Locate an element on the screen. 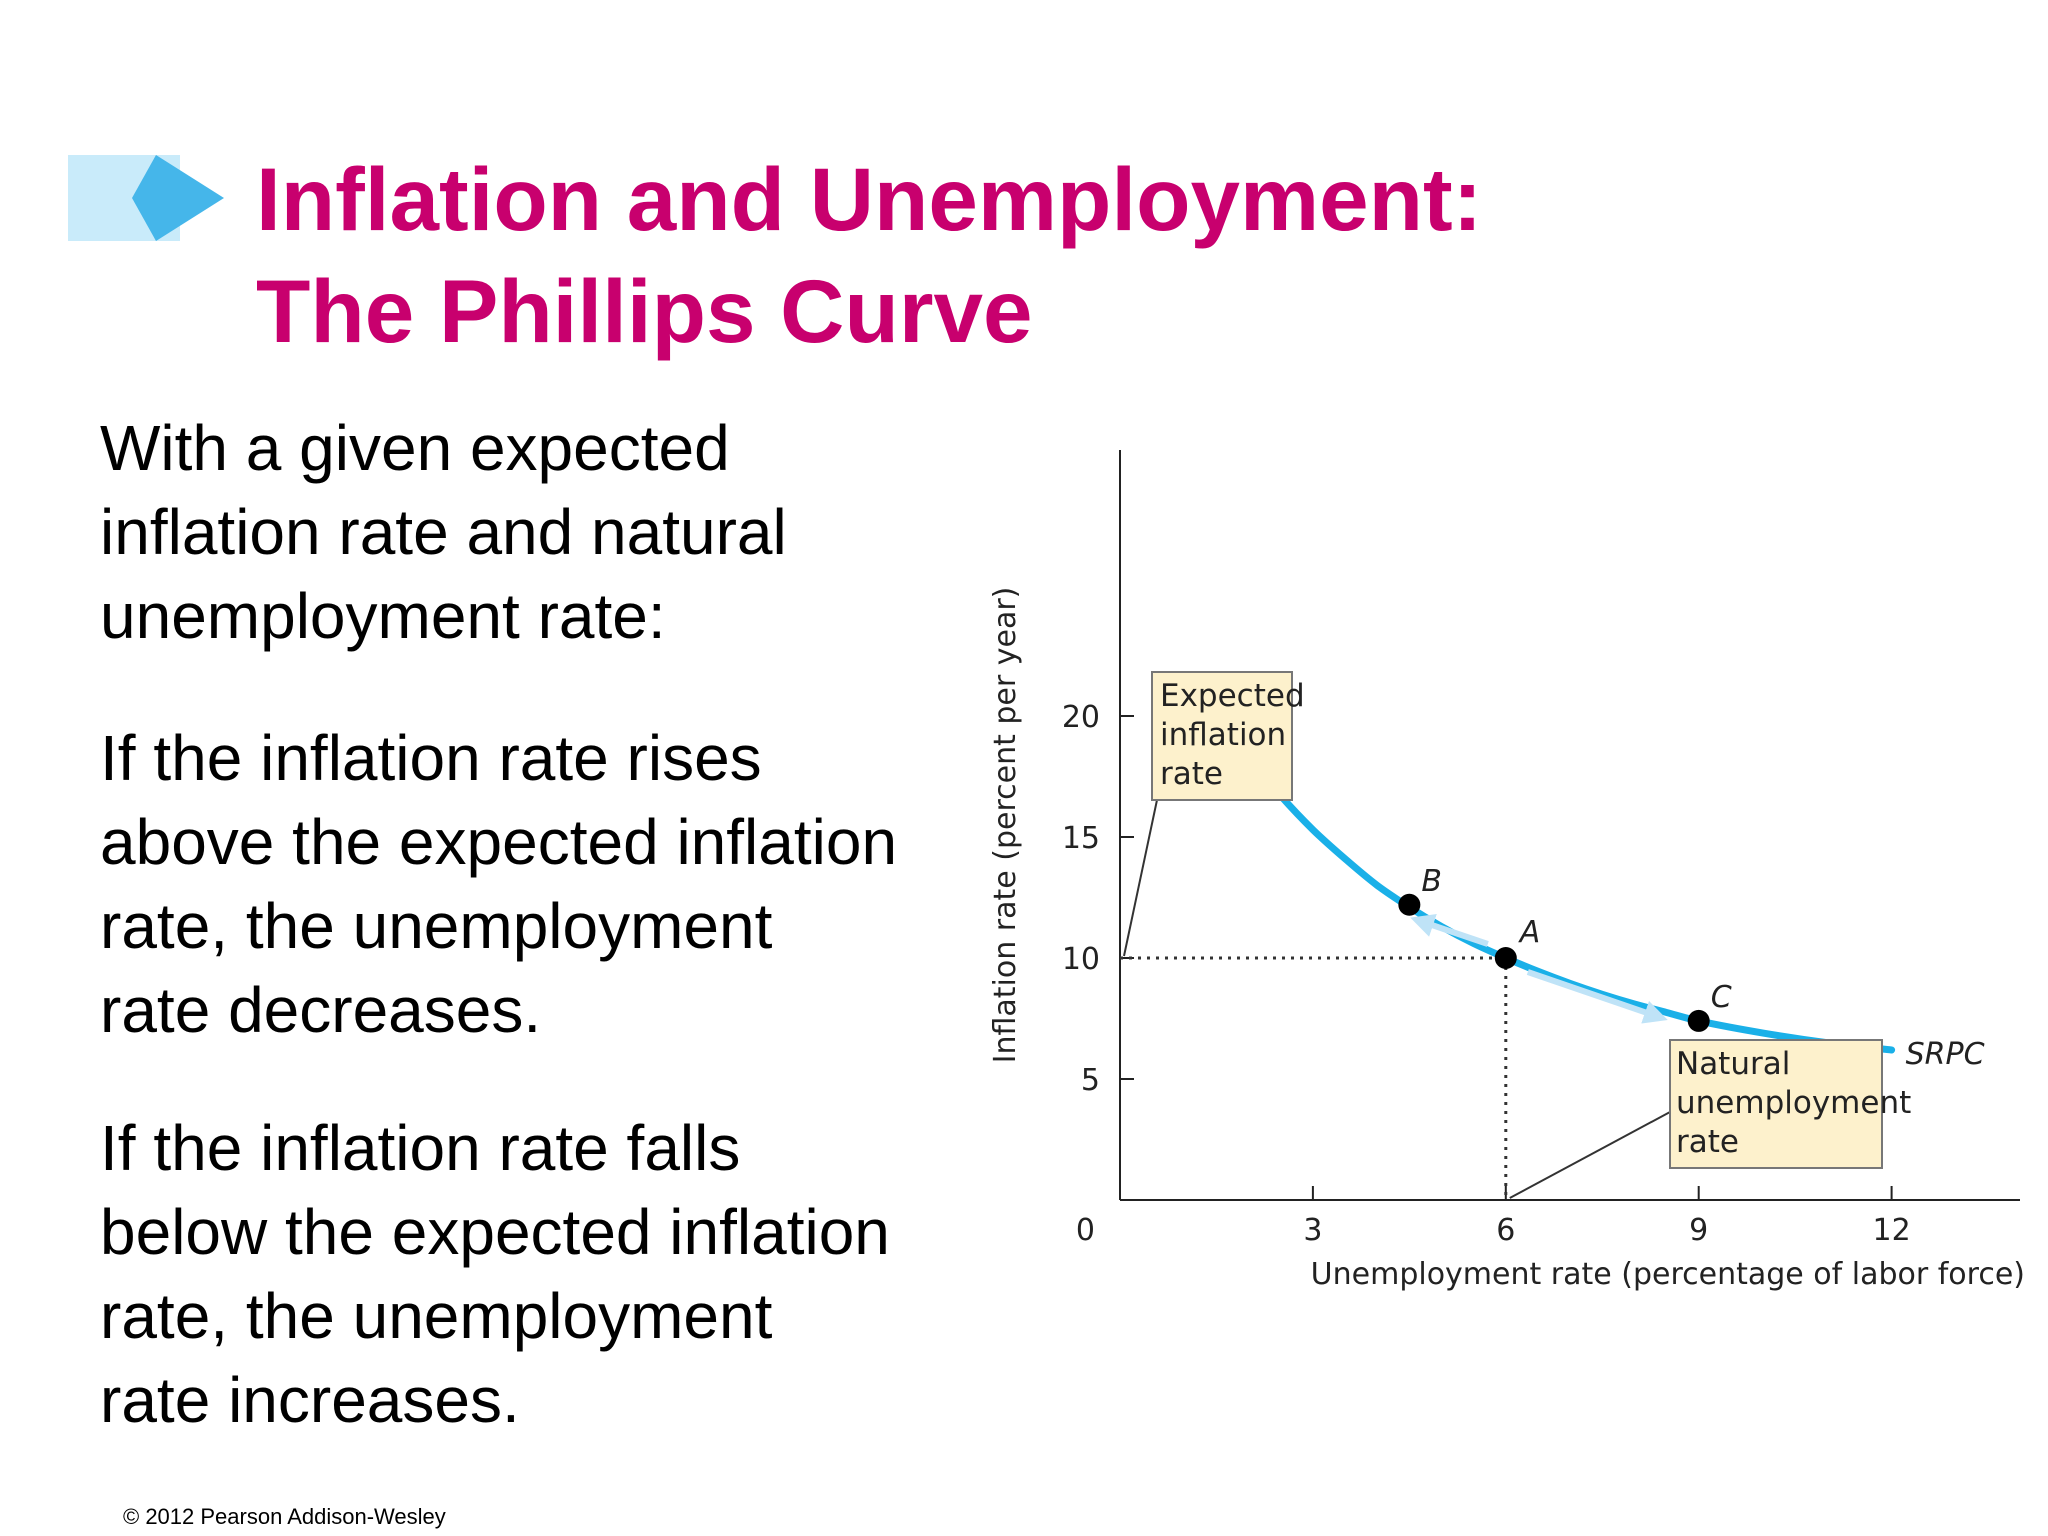  origin-label: 0 is located at coordinates (1085, 1230).